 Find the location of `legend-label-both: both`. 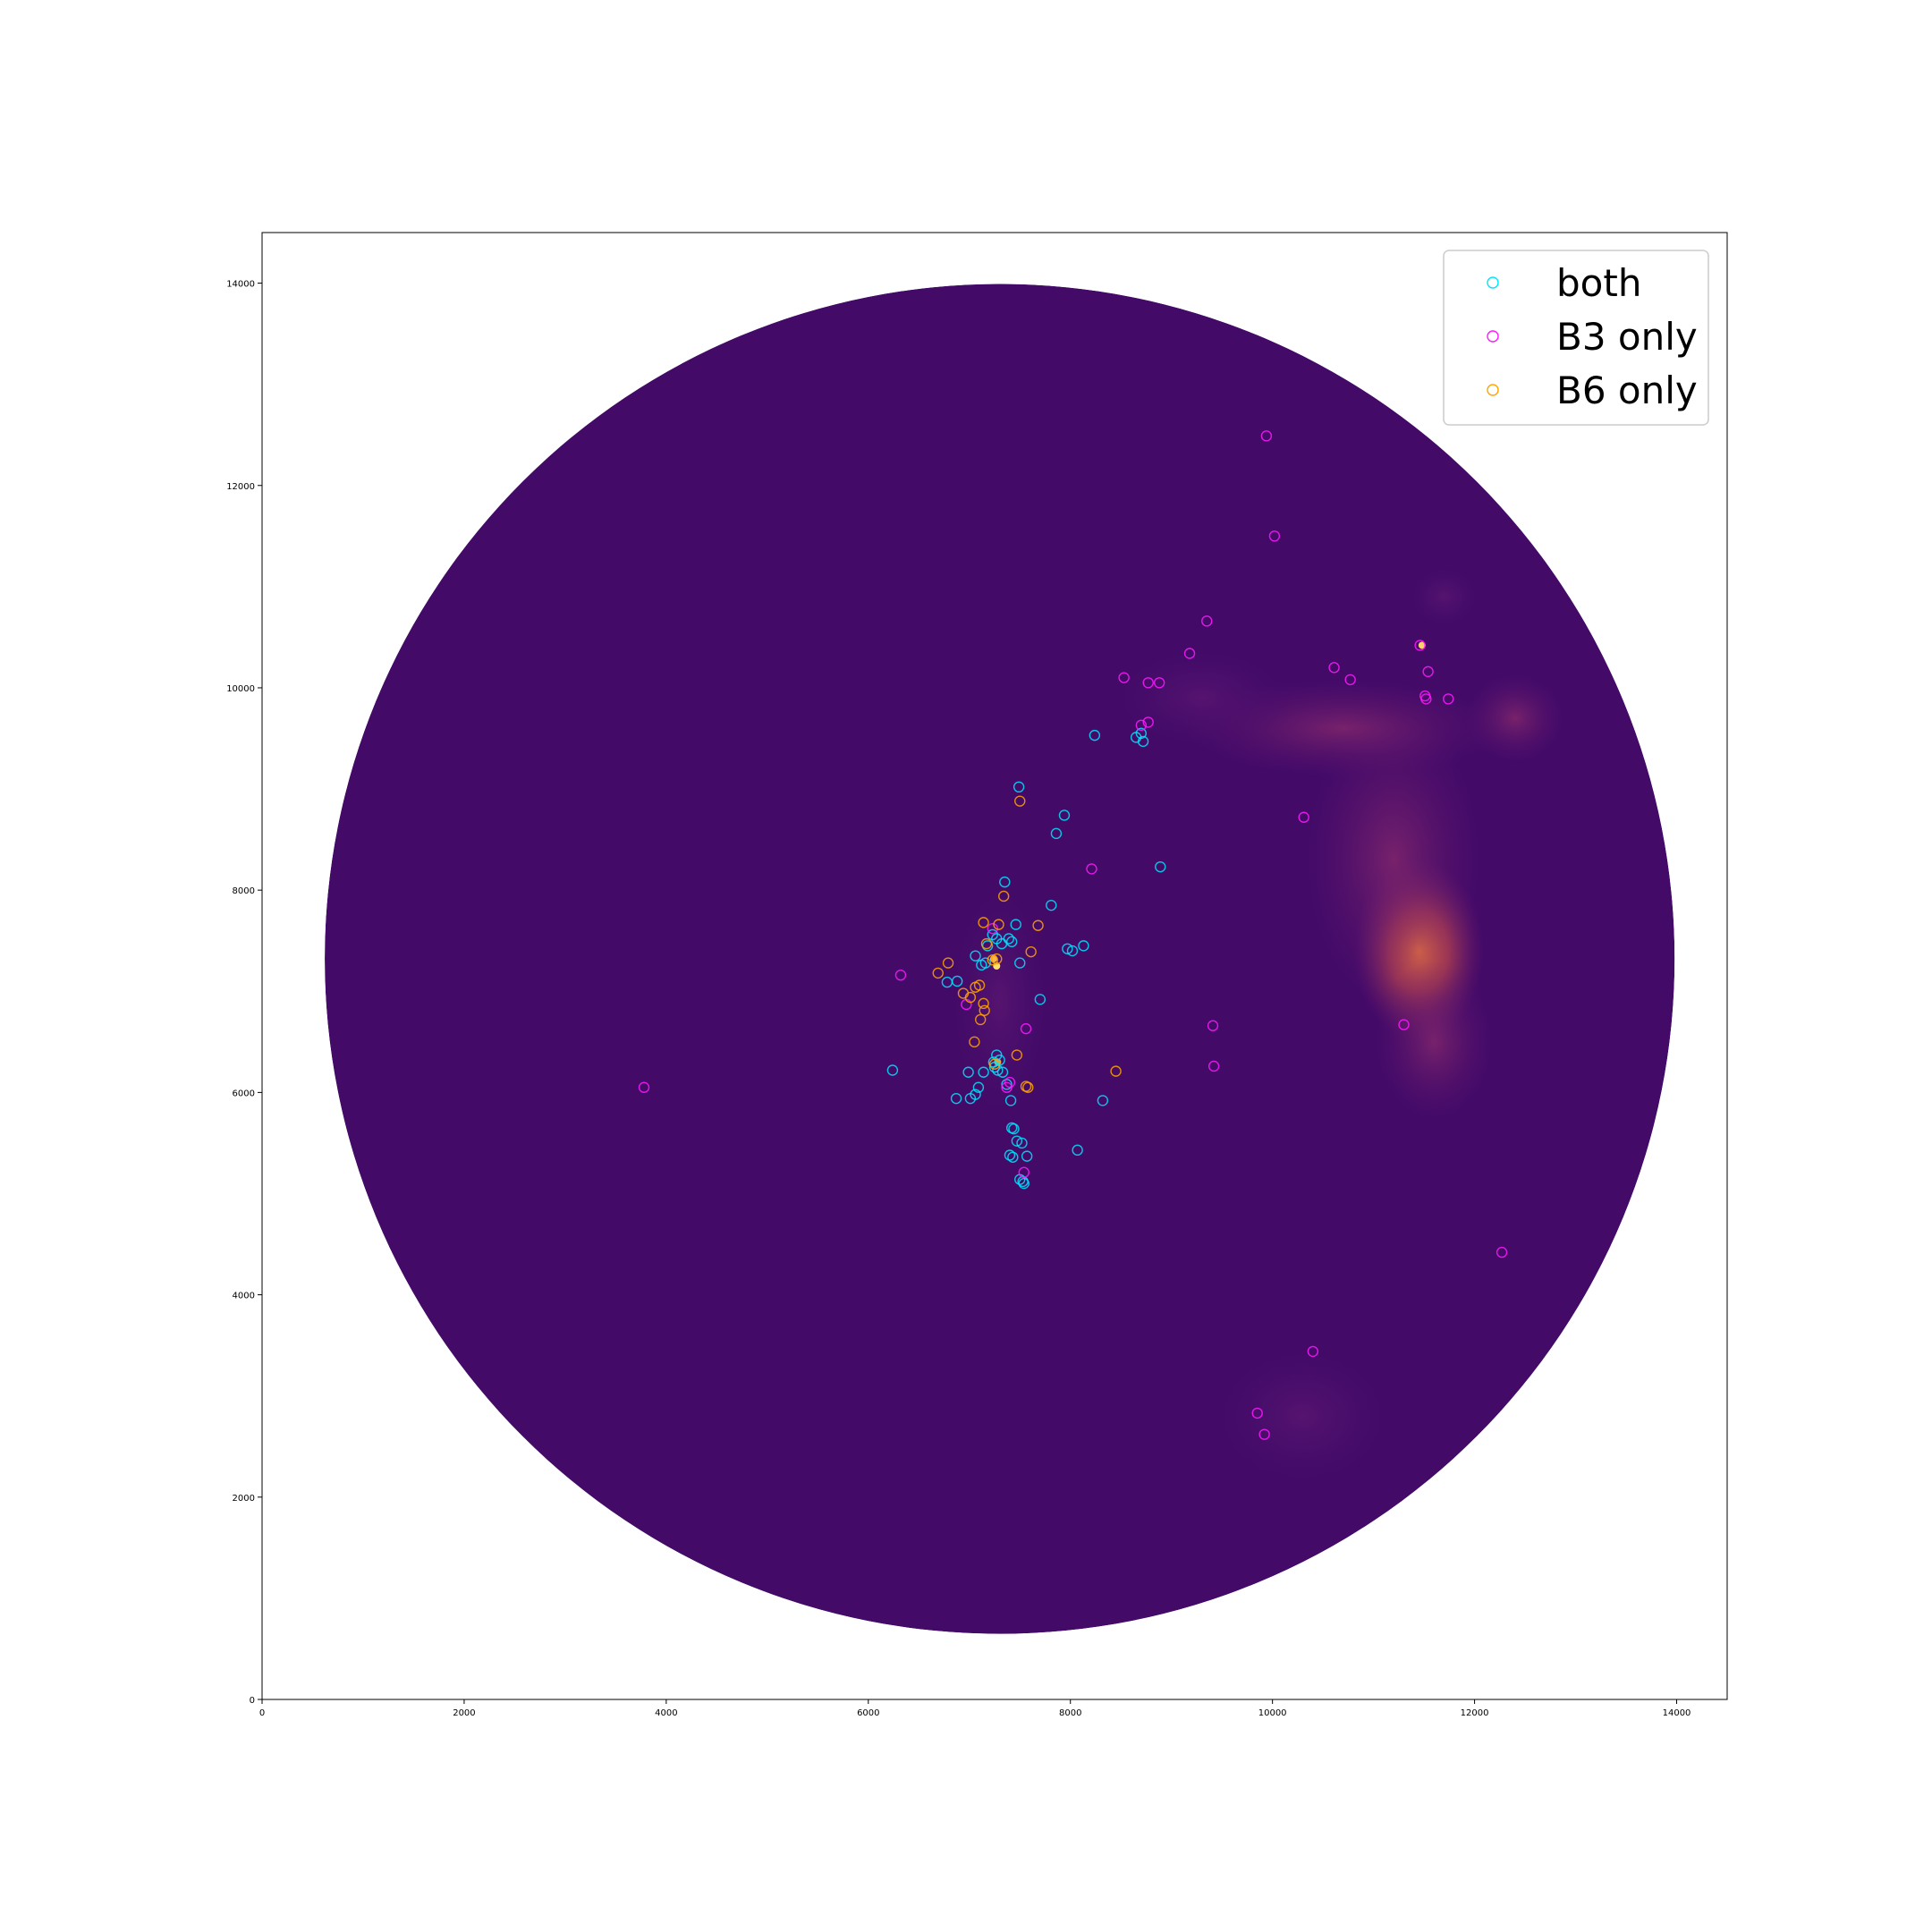

legend-label-both: both is located at coordinates (1598, 283).